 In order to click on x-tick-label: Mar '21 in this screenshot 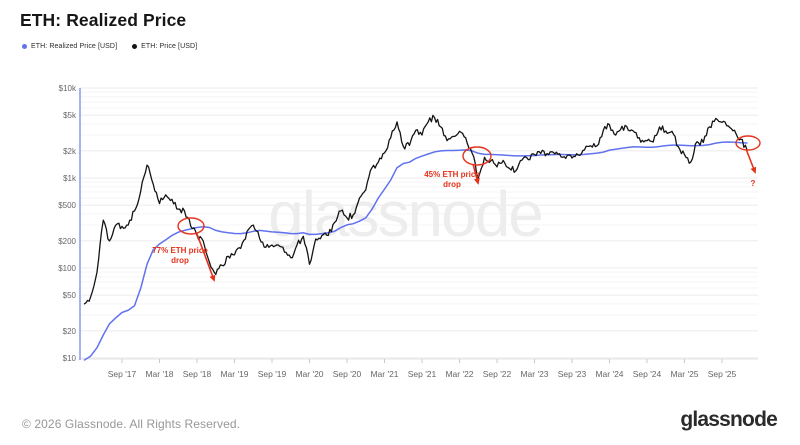, I will do `click(384, 374)`.